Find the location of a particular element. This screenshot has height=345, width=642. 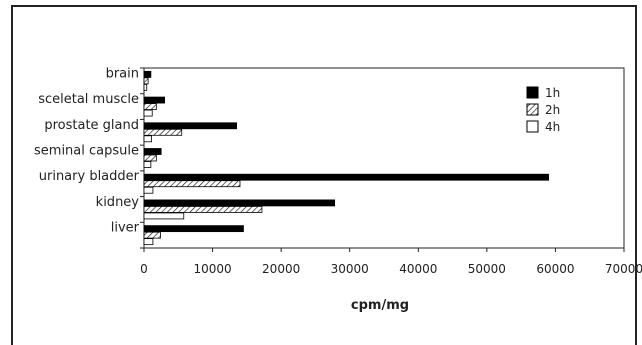

legend-swatch-2h is located at coordinates (532, 109).